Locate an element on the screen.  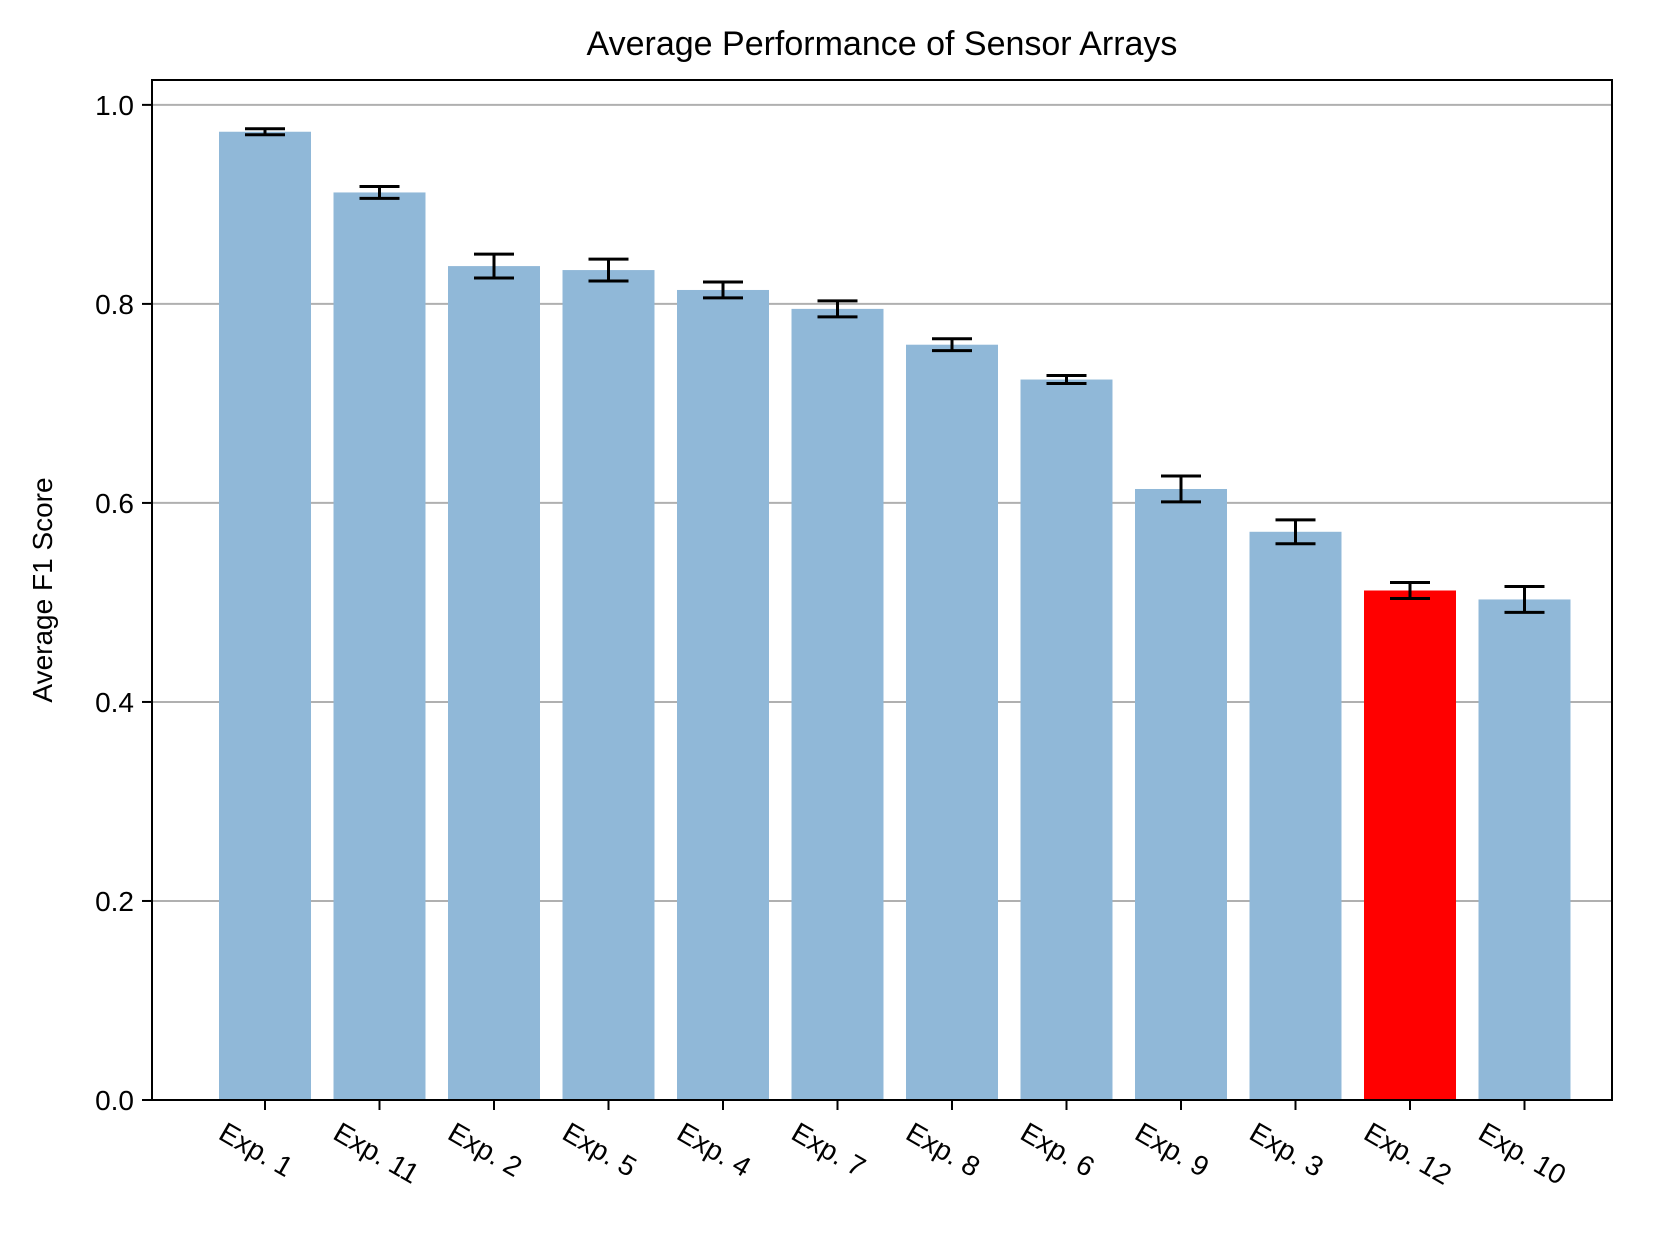
y-tick-label: 0.8 is located at coordinates (114, 304).